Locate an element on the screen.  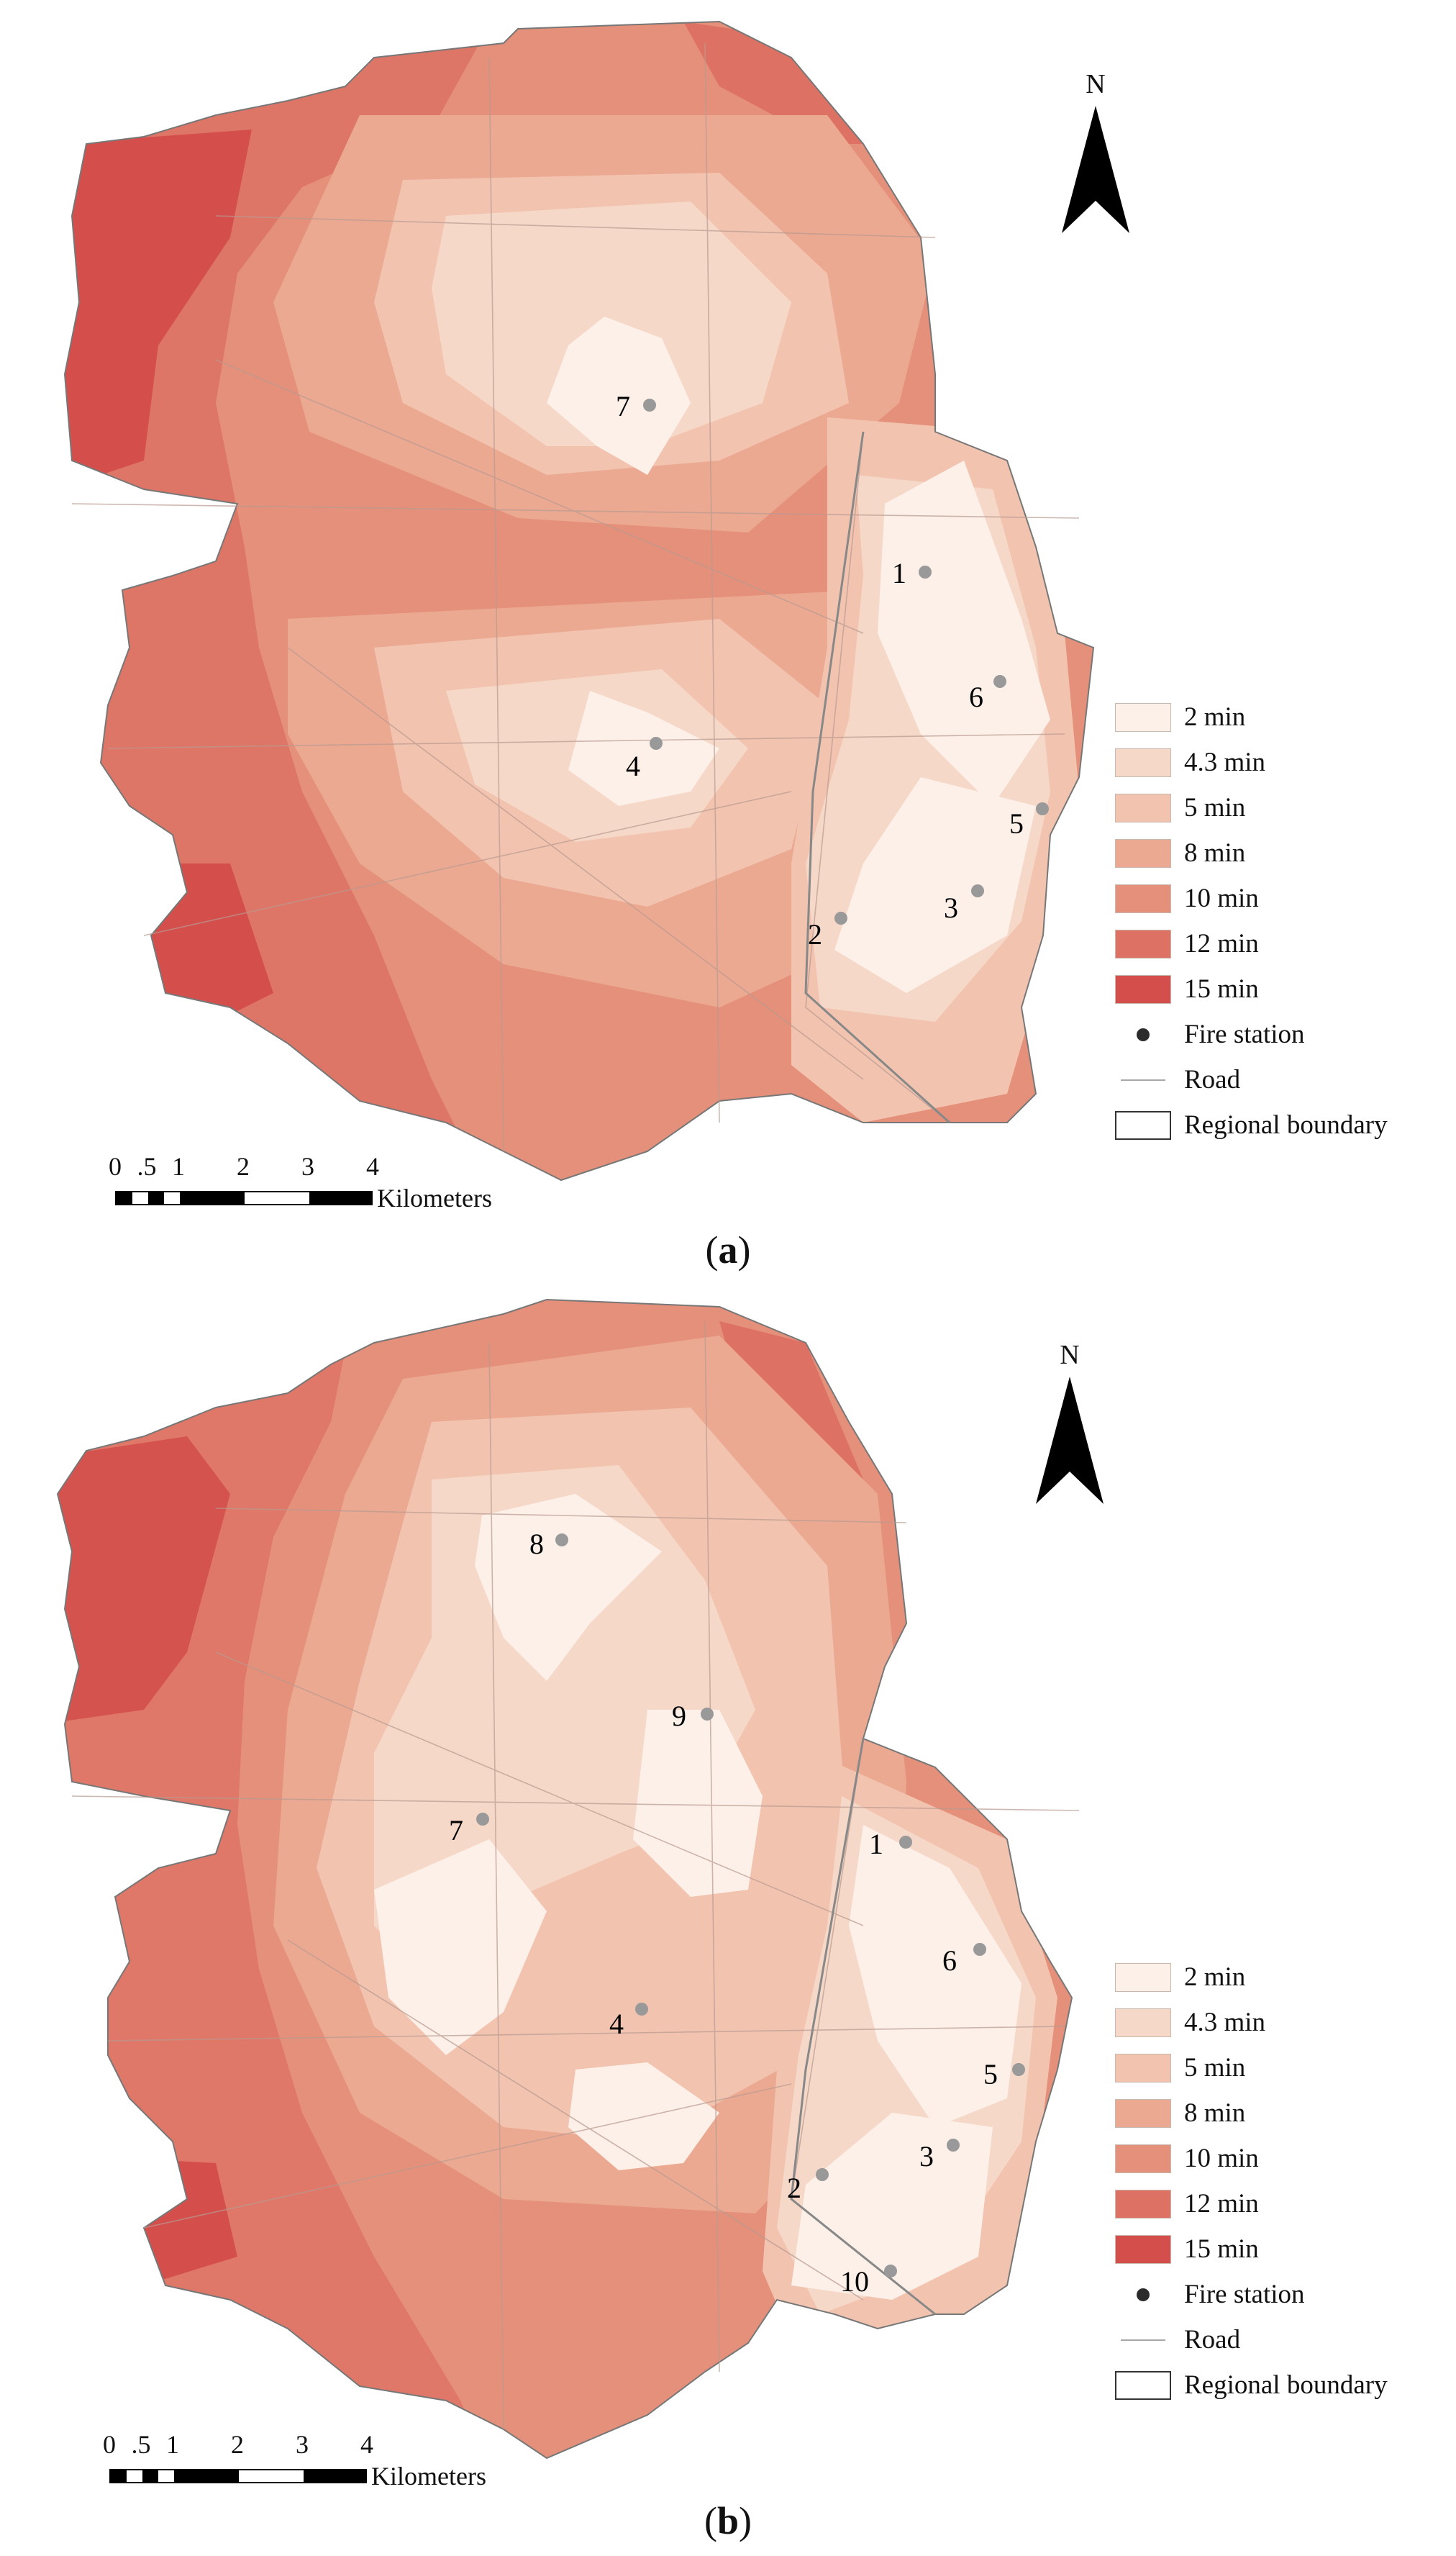
legend-label: Road is located at coordinates (1212, 2340).